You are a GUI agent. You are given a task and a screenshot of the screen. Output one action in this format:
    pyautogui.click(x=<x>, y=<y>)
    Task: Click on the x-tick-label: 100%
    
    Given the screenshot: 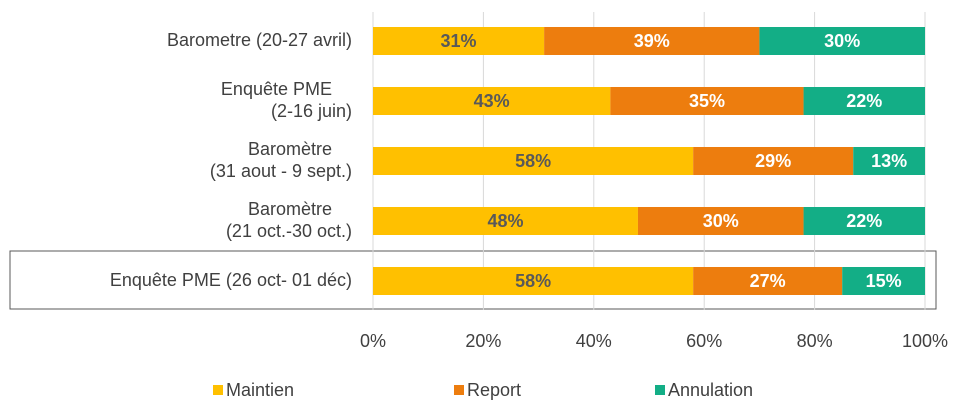 What is the action you would take?
    pyautogui.click(x=925, y=341)
    